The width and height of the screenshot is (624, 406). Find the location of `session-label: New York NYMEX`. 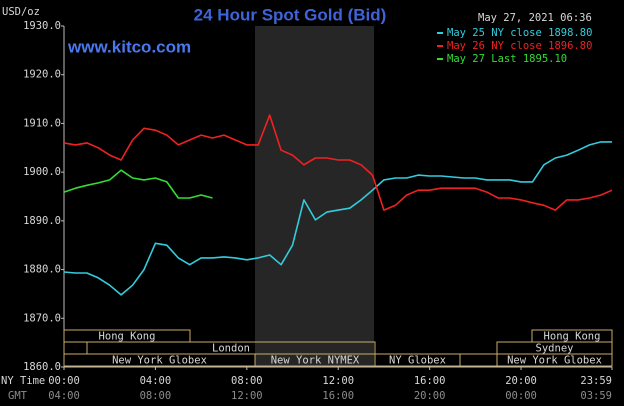

session-label: New York NYMEX is located at coordinates (315, 361).